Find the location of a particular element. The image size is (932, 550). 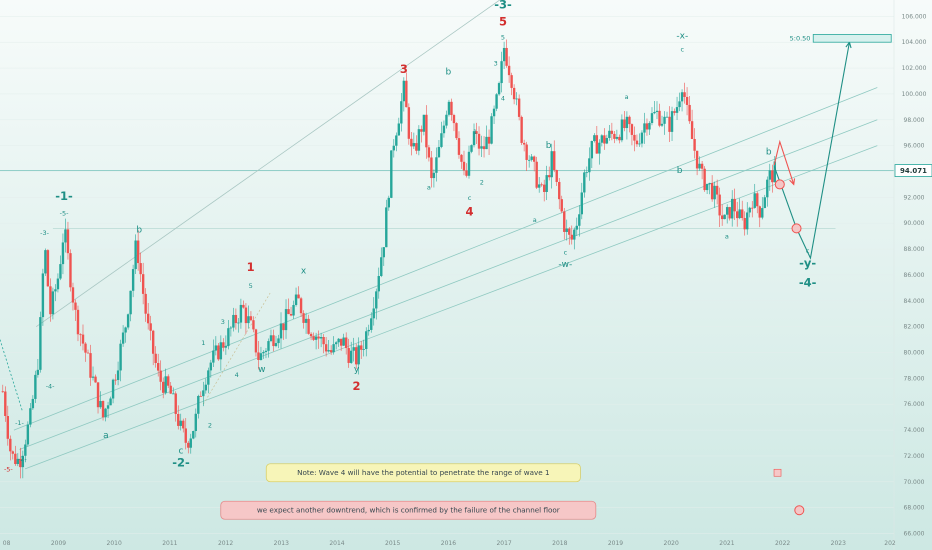

dotted-trend is located at coordinates (11, 375).